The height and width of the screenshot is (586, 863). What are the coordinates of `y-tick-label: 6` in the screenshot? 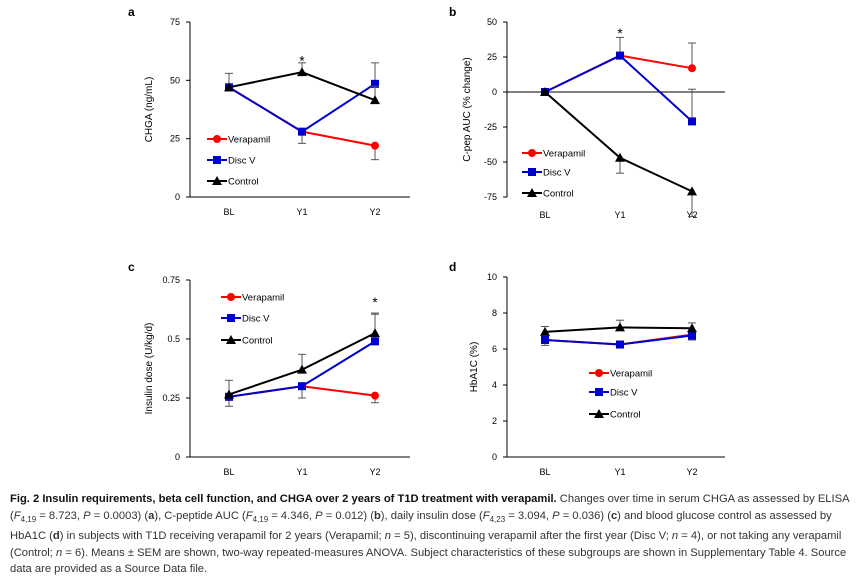 It's located at (494, 349).